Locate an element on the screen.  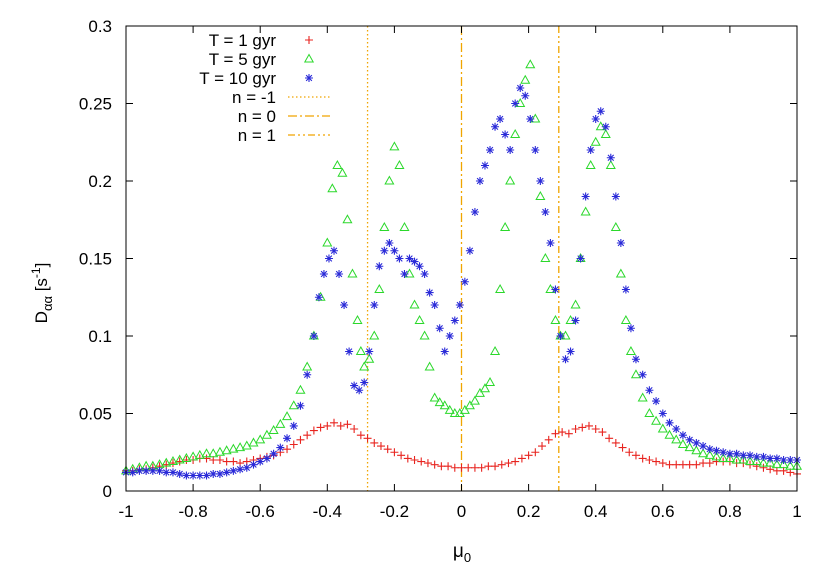
x-axis-label: μ0 is located at coordinates (462, 553).